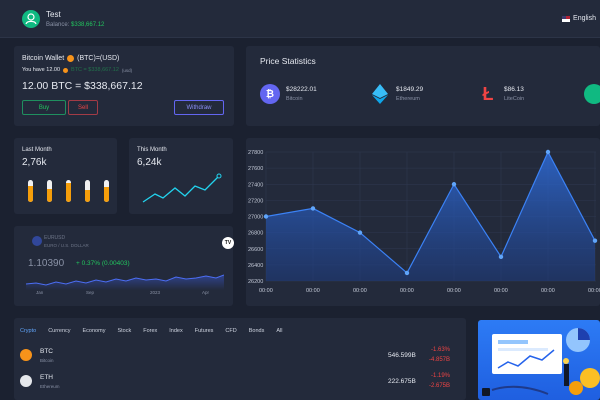 Image resolution: width=600 pixels, height=400 pixels. I want to click on promo-banner, so click(539, 360).